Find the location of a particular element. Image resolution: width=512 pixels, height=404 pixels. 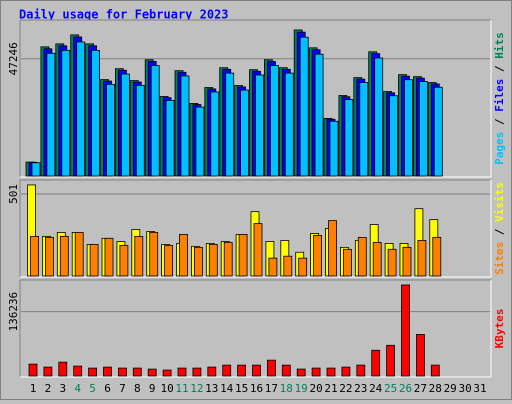

x-tick-label: 28 is located at coordinates (435, 388).